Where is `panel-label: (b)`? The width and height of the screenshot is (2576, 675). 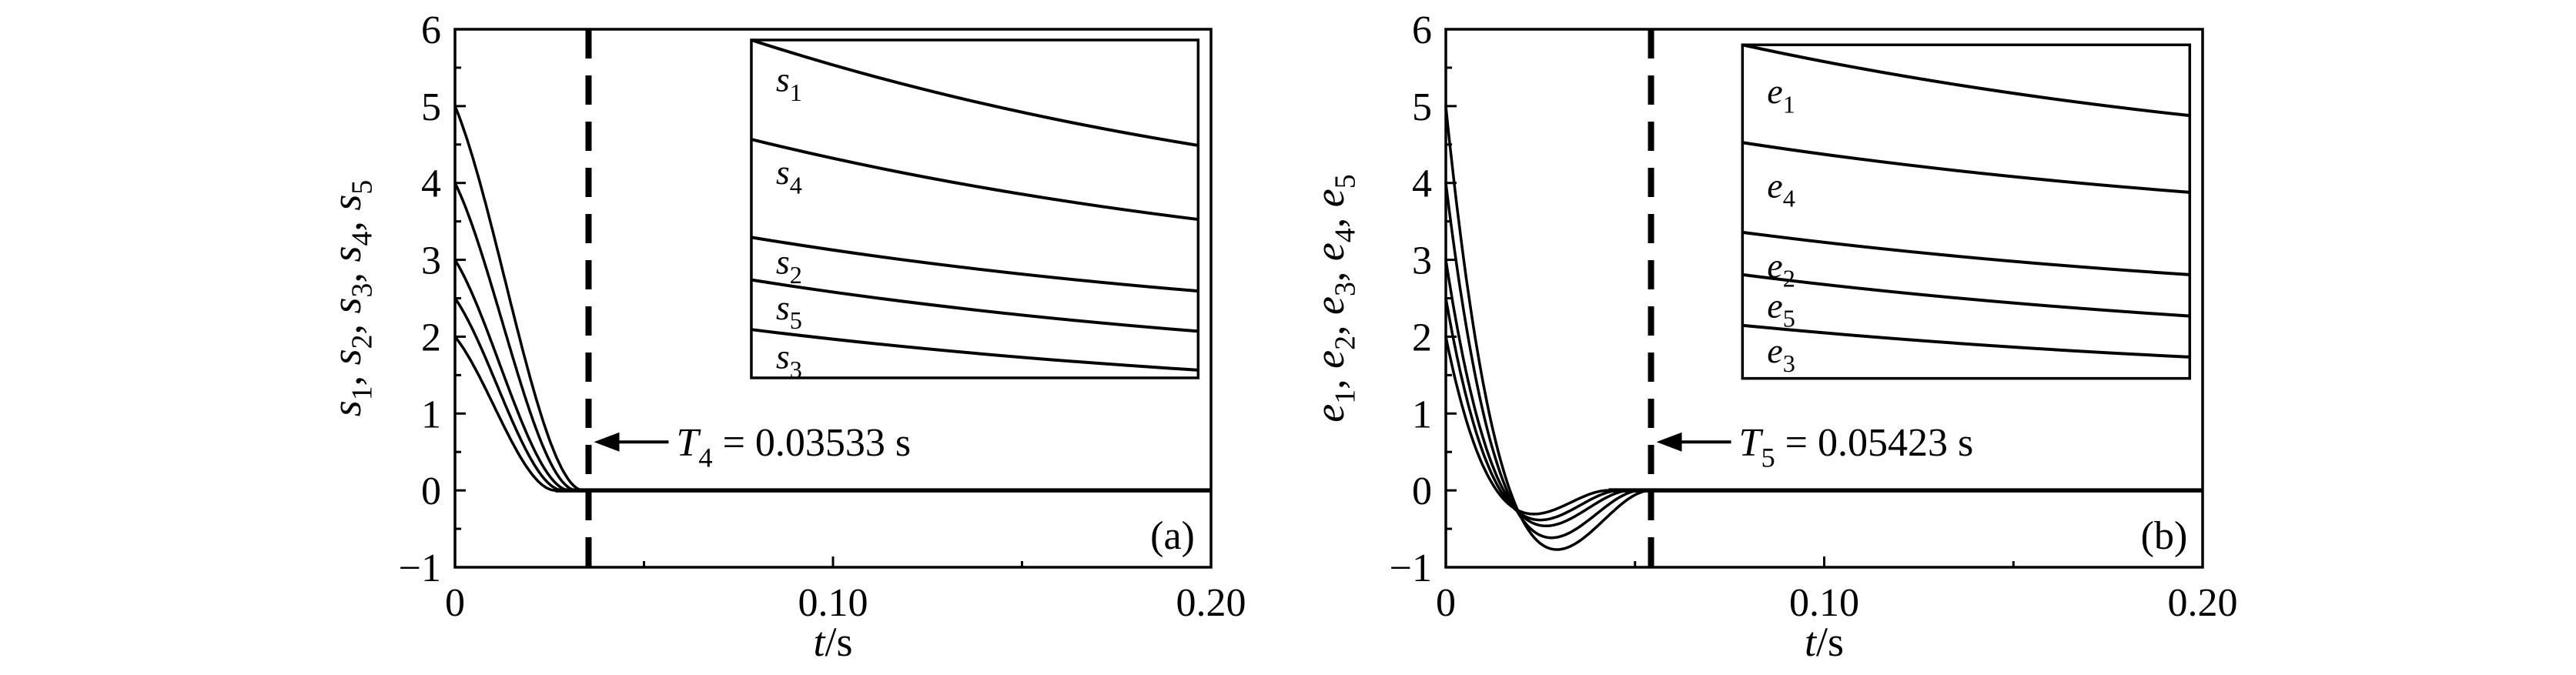
panel-label: (b) is located at coordinates (2165, 536).